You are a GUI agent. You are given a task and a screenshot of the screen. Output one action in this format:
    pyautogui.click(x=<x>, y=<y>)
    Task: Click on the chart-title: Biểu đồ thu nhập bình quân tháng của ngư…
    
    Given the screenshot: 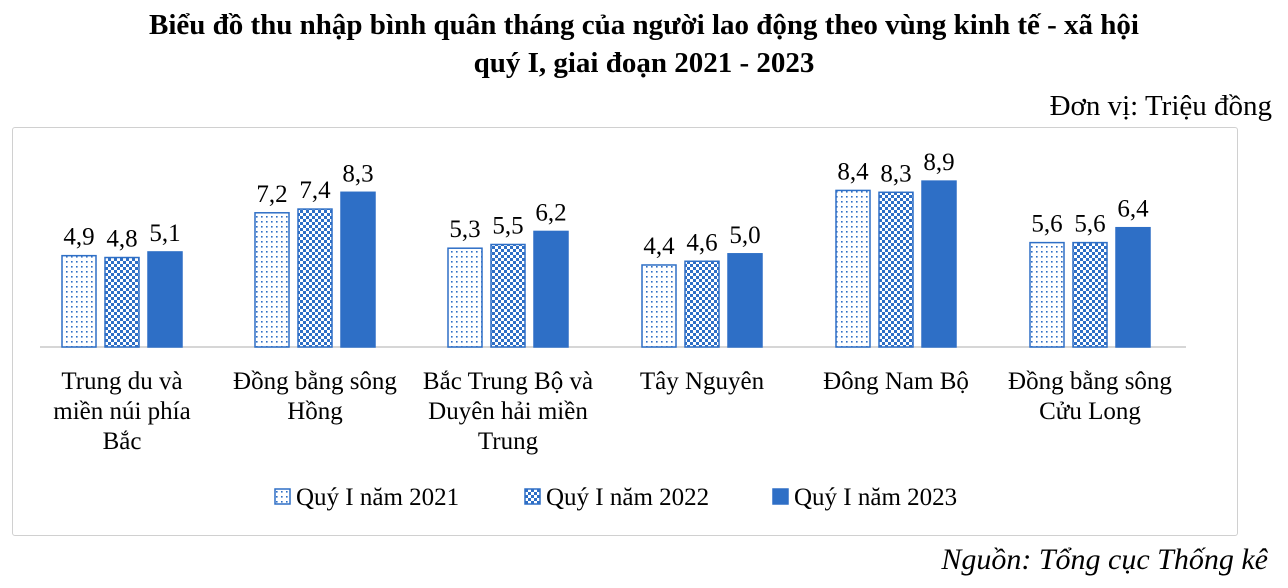 What is the action you would take?
    pyautogui.click(x=644, y=44)
    